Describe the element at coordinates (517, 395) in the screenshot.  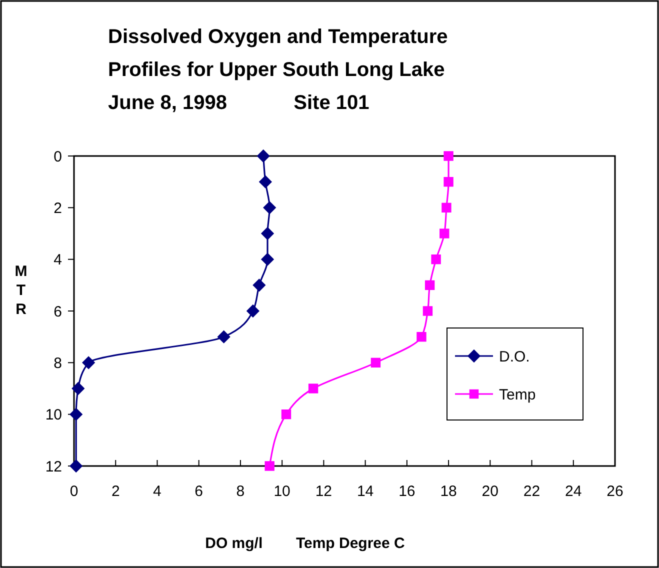
I see `legend-label: Temp` at that location.